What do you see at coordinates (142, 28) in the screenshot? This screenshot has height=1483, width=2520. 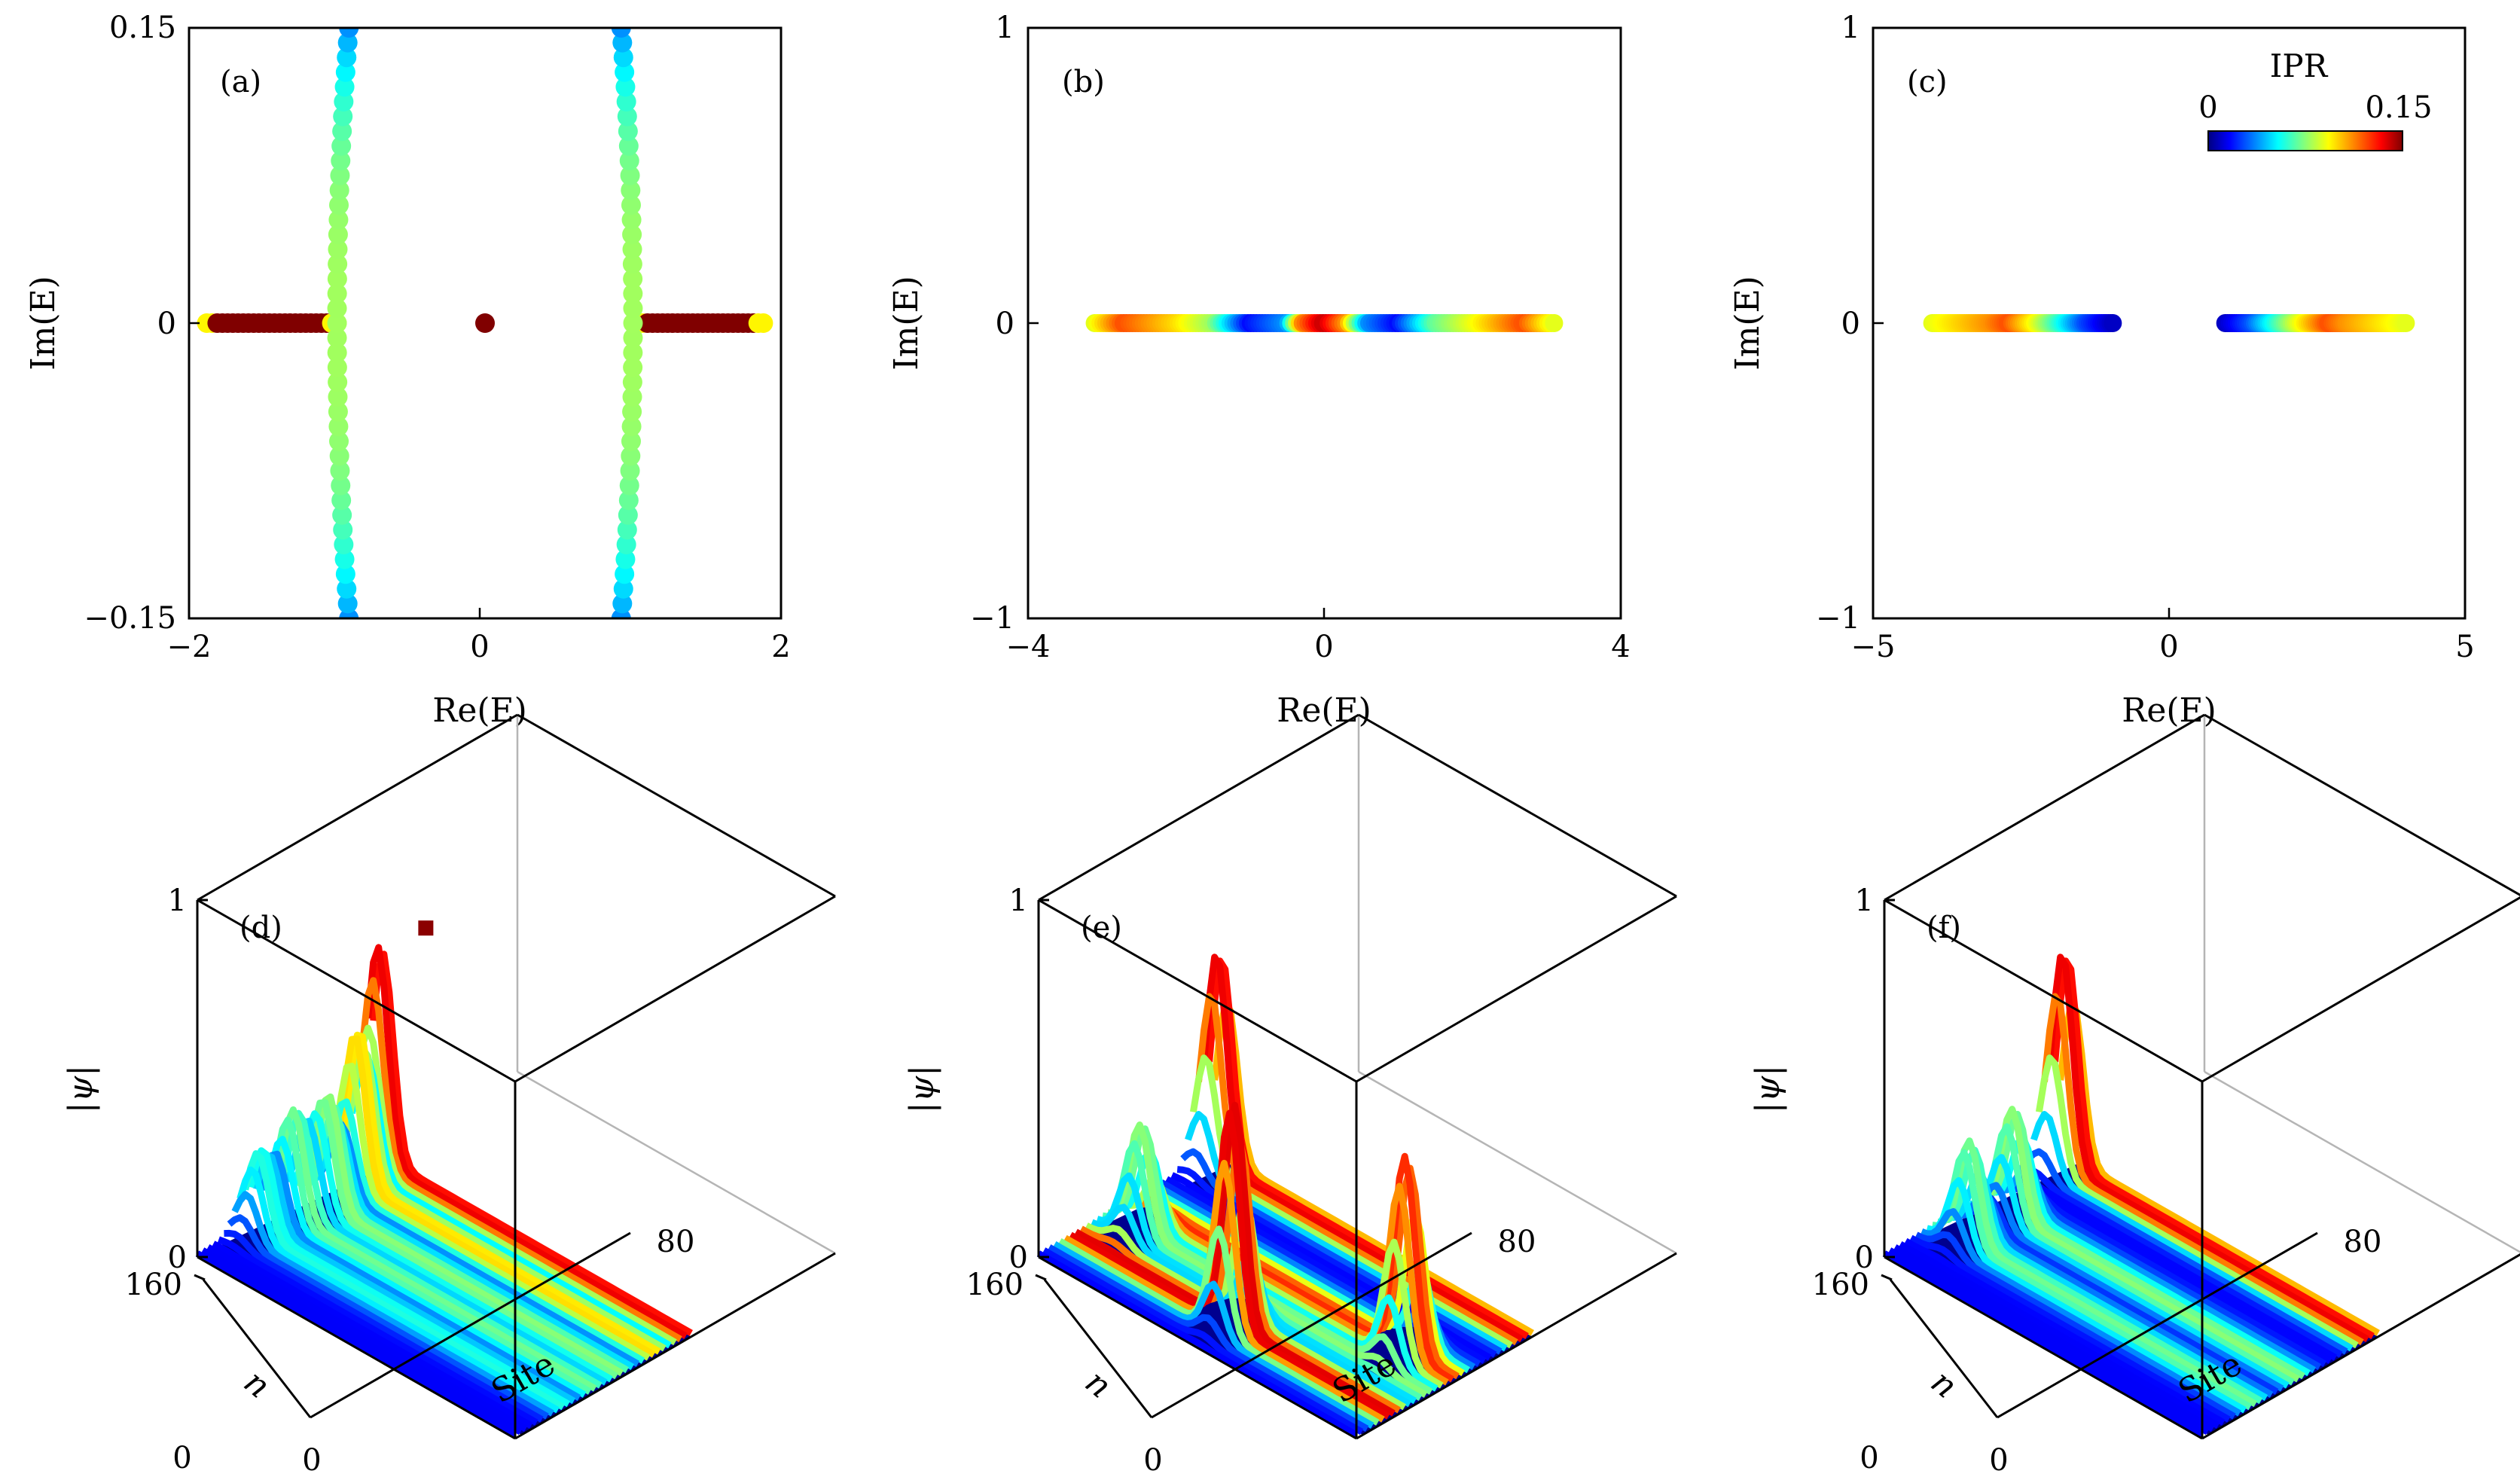 I see `a-ytick-top: 0.15` at bounding box center [142, 28].